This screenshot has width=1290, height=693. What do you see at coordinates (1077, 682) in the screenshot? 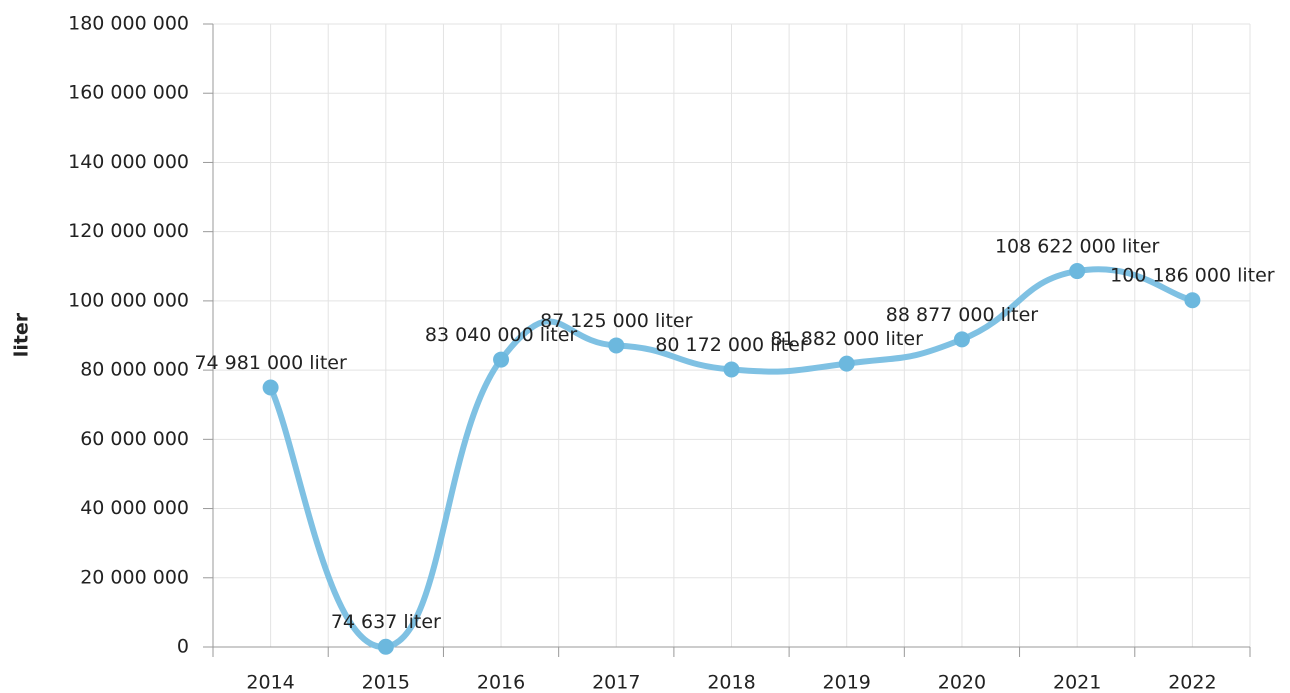
I see `x-tick-label: 2021` at bounding box center [1077, 682].